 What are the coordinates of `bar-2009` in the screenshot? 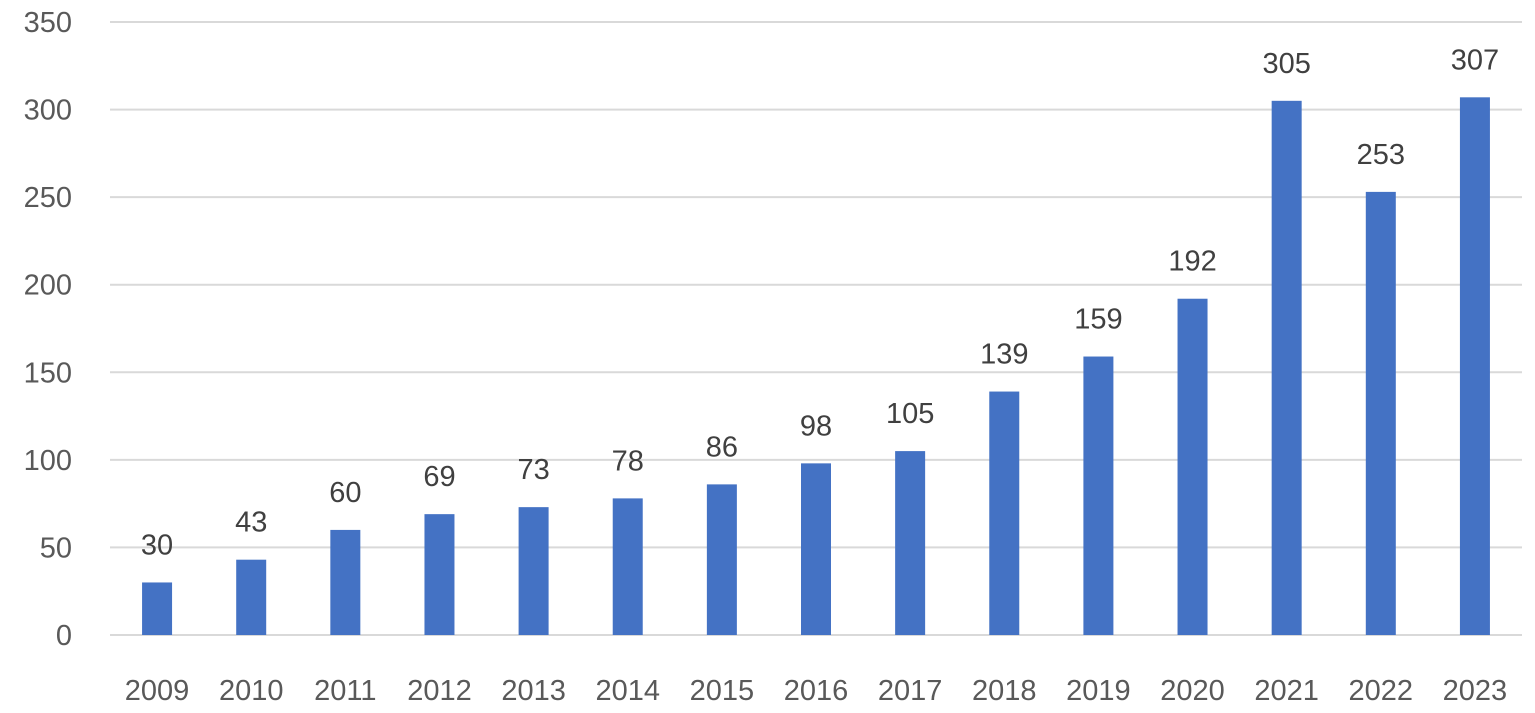 It's located at (157, 608).